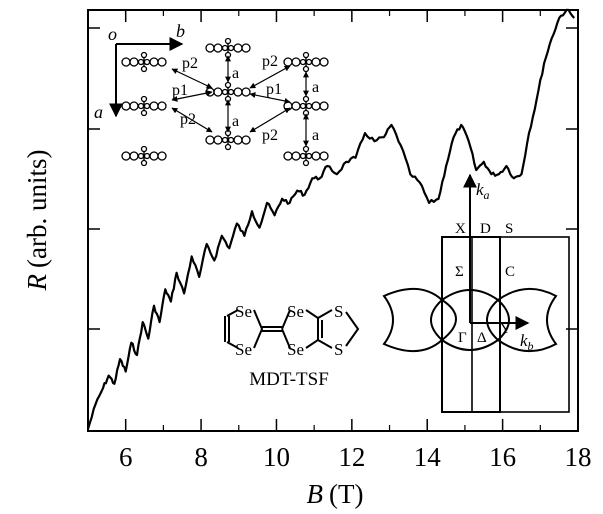  I want to click on x-tick-label: 16, so click(502, 457).